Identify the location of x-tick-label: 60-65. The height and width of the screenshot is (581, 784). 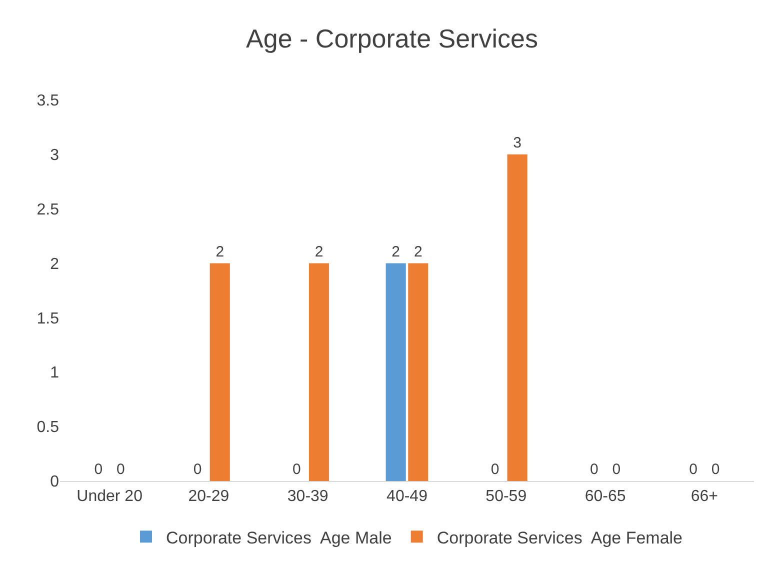
(605, 497).